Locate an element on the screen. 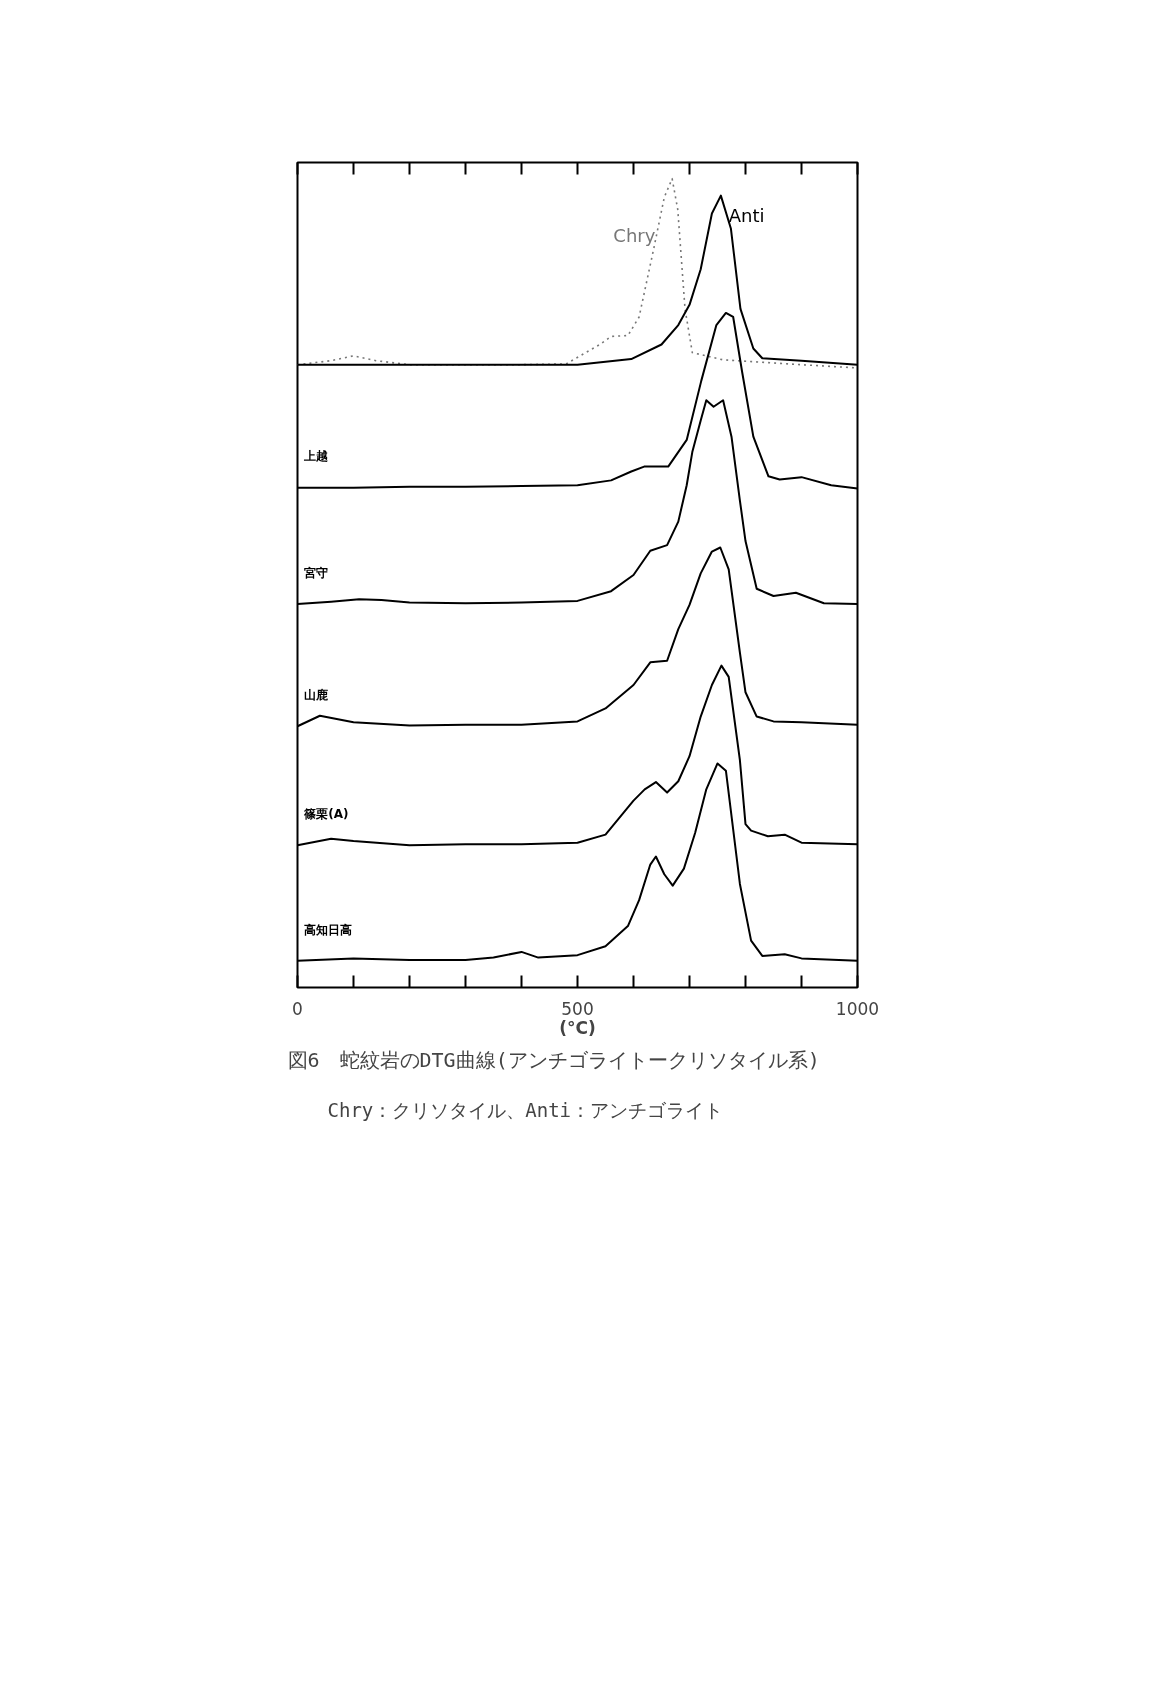 The image size is (1166, 1694). series-label: Anti is located at coordinates (746, 216).